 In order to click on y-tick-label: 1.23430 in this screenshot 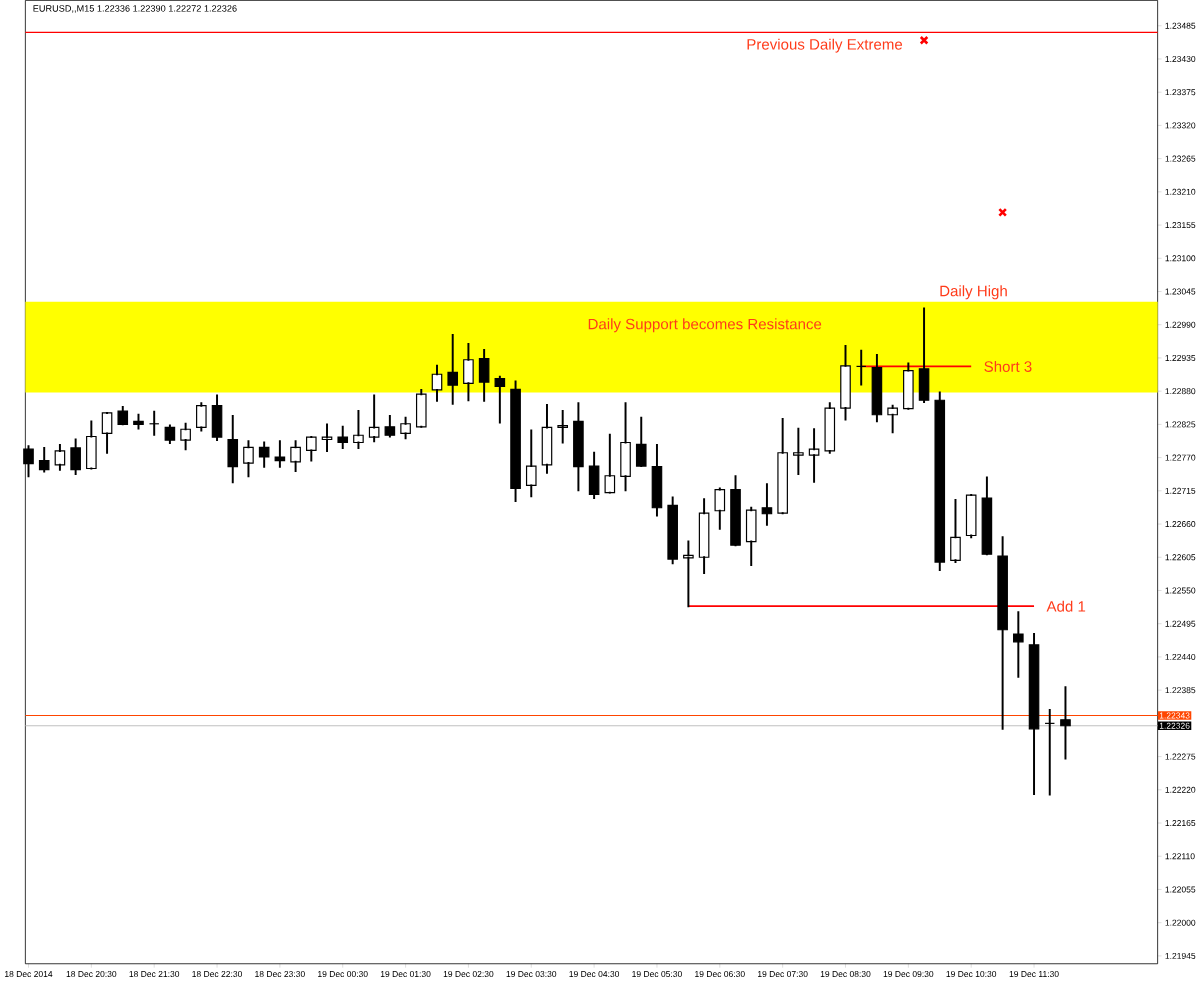, I will do `click(1180, 58)`.